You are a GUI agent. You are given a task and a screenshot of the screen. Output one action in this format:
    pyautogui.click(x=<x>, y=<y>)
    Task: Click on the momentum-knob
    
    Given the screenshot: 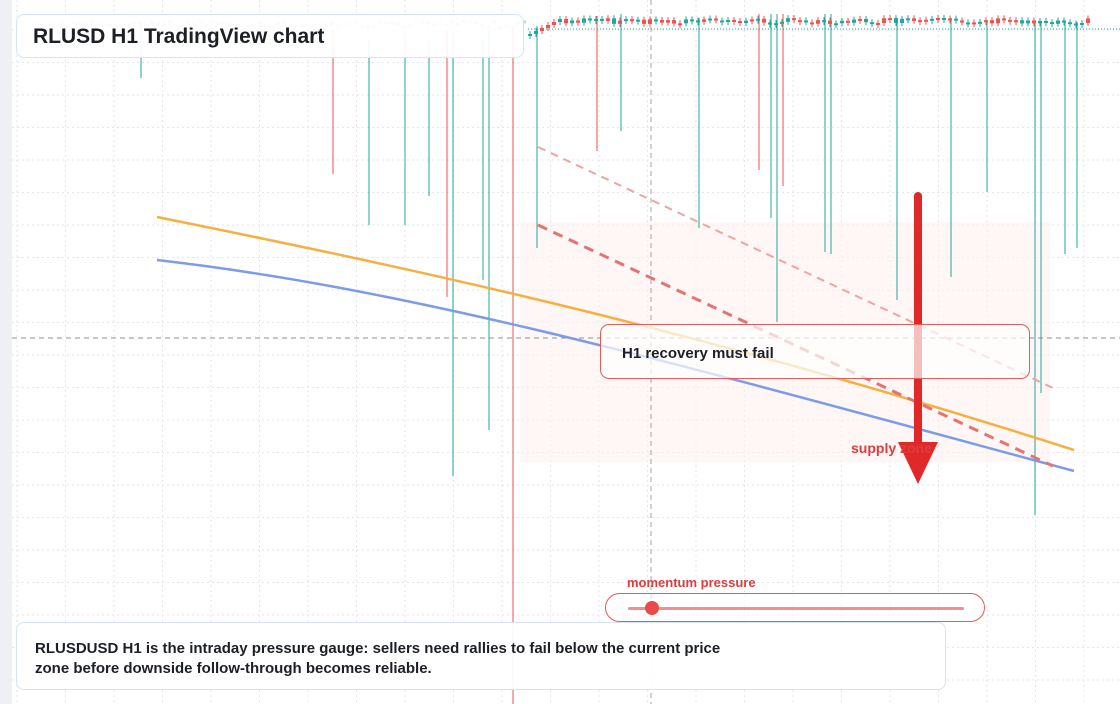 What is the action you would take?
    pyautogui.click(x=651, y=608)
    